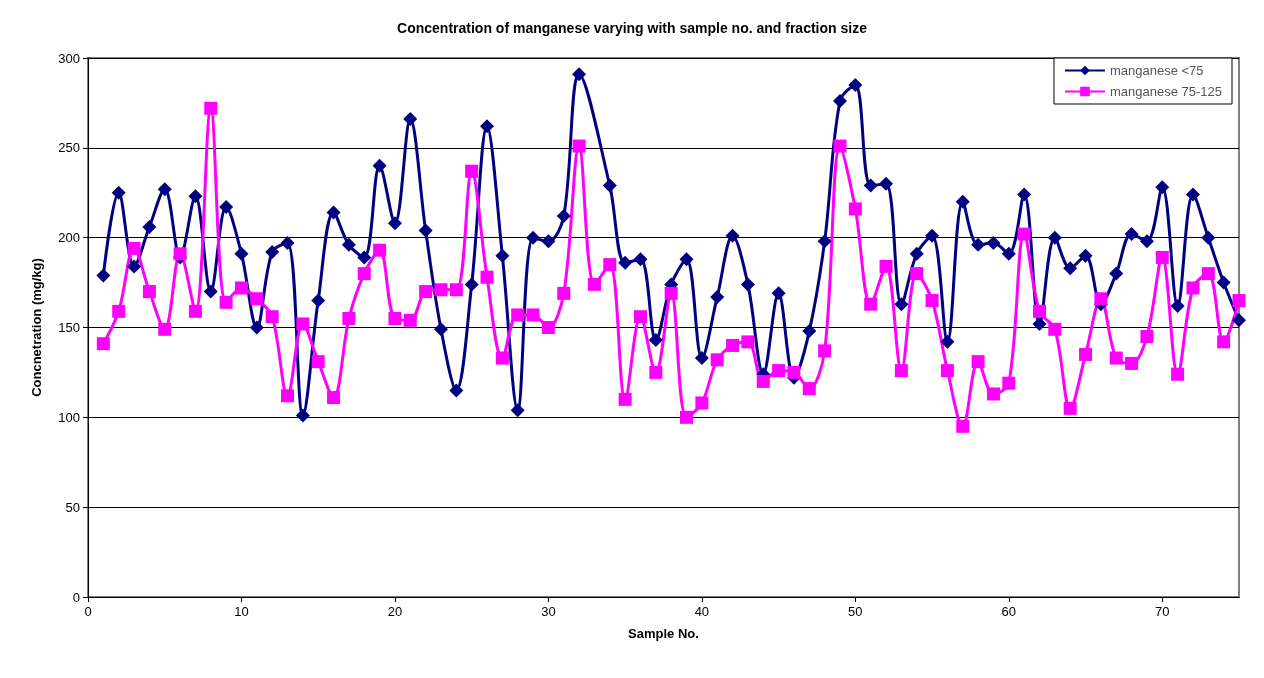  I want to click on x-tick-label: 60, so click(1009, 611).